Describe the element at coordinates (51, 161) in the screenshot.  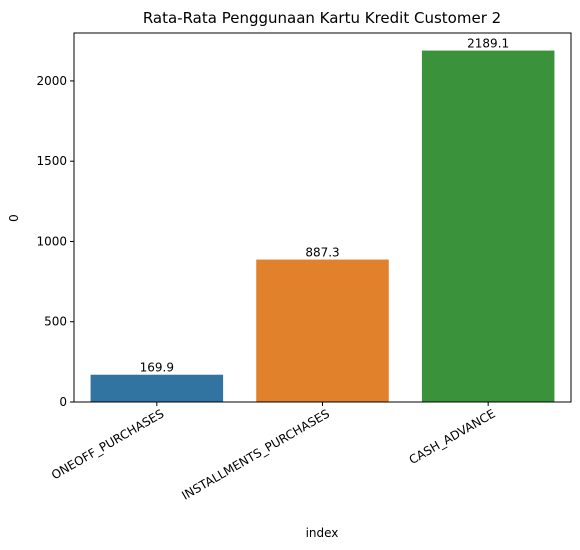
I see `y-tick-label: 1500` at that location.